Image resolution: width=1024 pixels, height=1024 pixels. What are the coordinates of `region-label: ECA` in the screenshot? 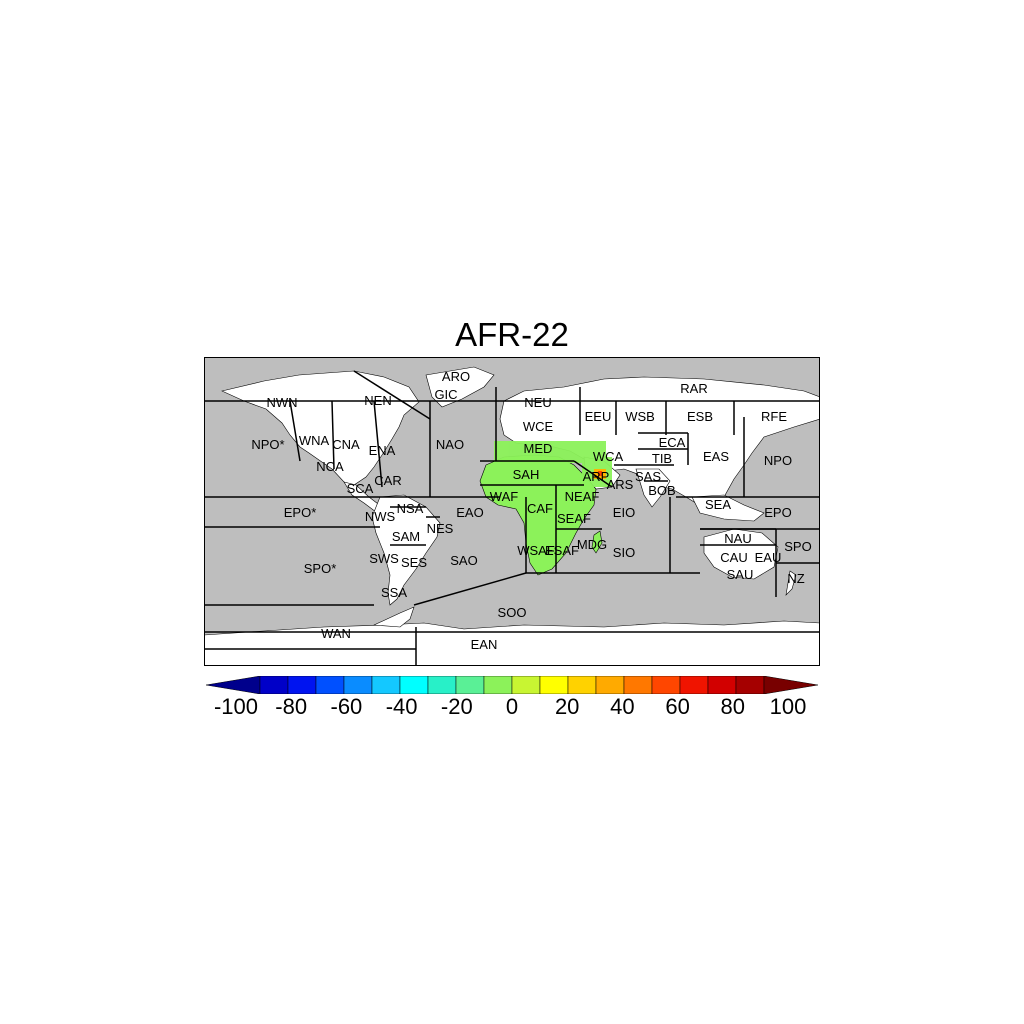 It's located at (672, 442).